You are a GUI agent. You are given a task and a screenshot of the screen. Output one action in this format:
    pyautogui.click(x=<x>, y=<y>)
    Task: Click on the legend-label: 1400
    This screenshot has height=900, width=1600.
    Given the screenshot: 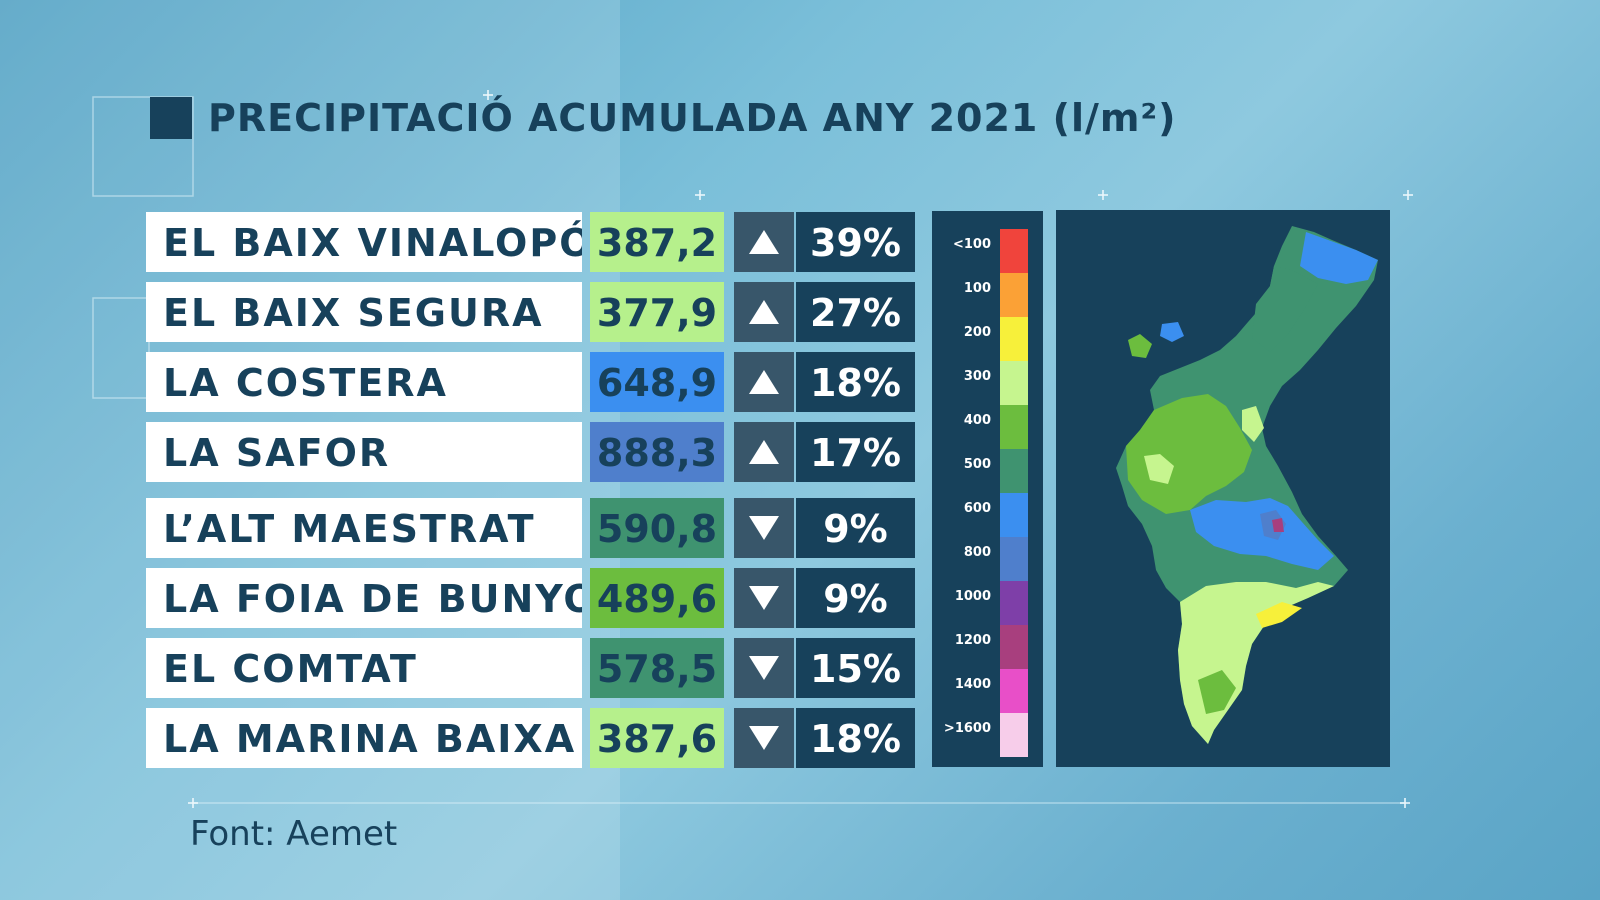 What is the action you would take?
    pyautogui.click(x=972, y=684)
    